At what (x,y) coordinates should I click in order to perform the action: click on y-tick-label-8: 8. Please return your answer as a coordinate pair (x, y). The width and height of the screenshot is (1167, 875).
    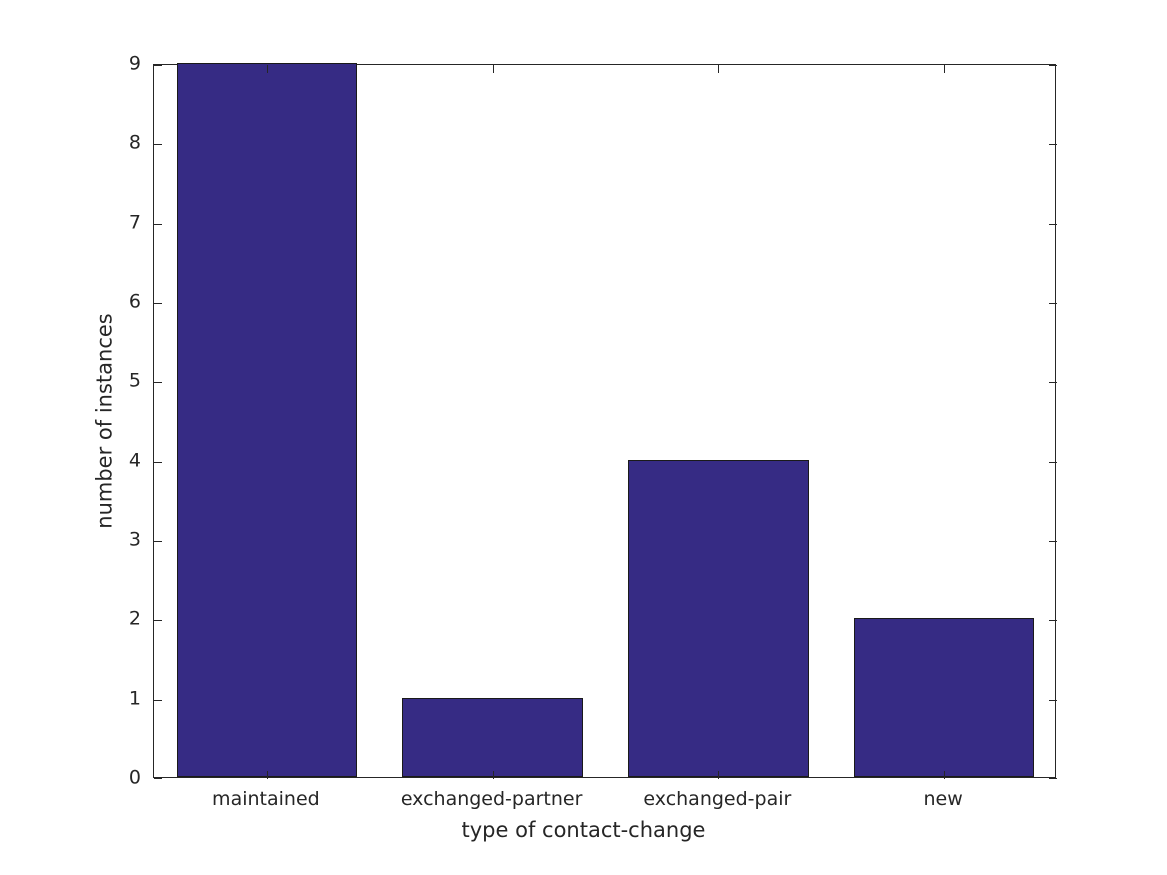
    Looking at the image, I should click on (134, 142).